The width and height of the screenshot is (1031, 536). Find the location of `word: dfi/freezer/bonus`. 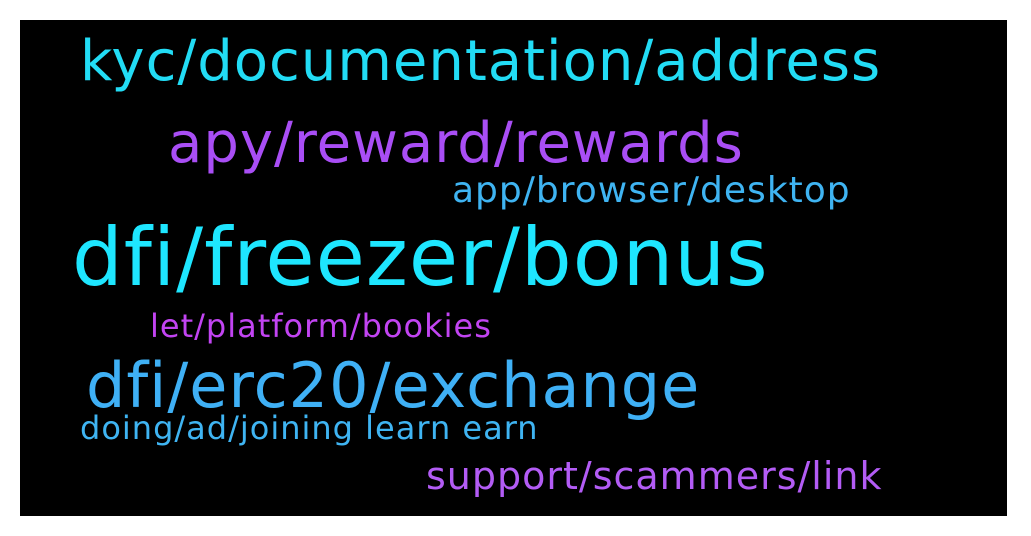

word: dfi/freezer/bonus is located at coordinates (420, 257).